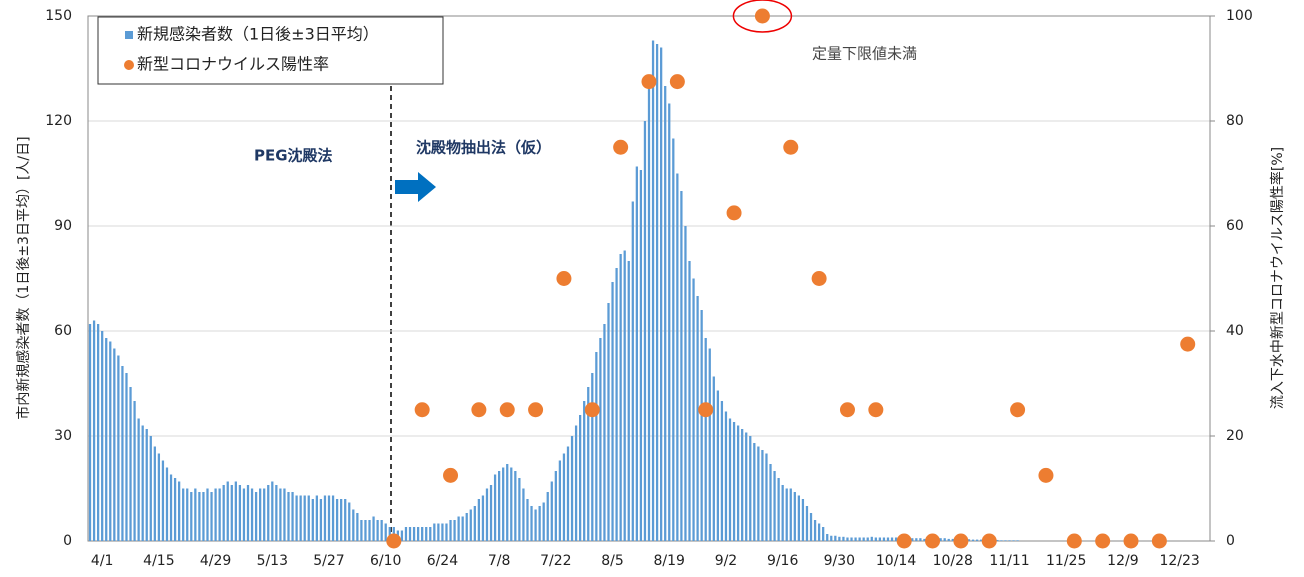  Describe the element at coordinates (864, 54) in the screenshot. I see `annotation: 定量下限値未満` at that location.